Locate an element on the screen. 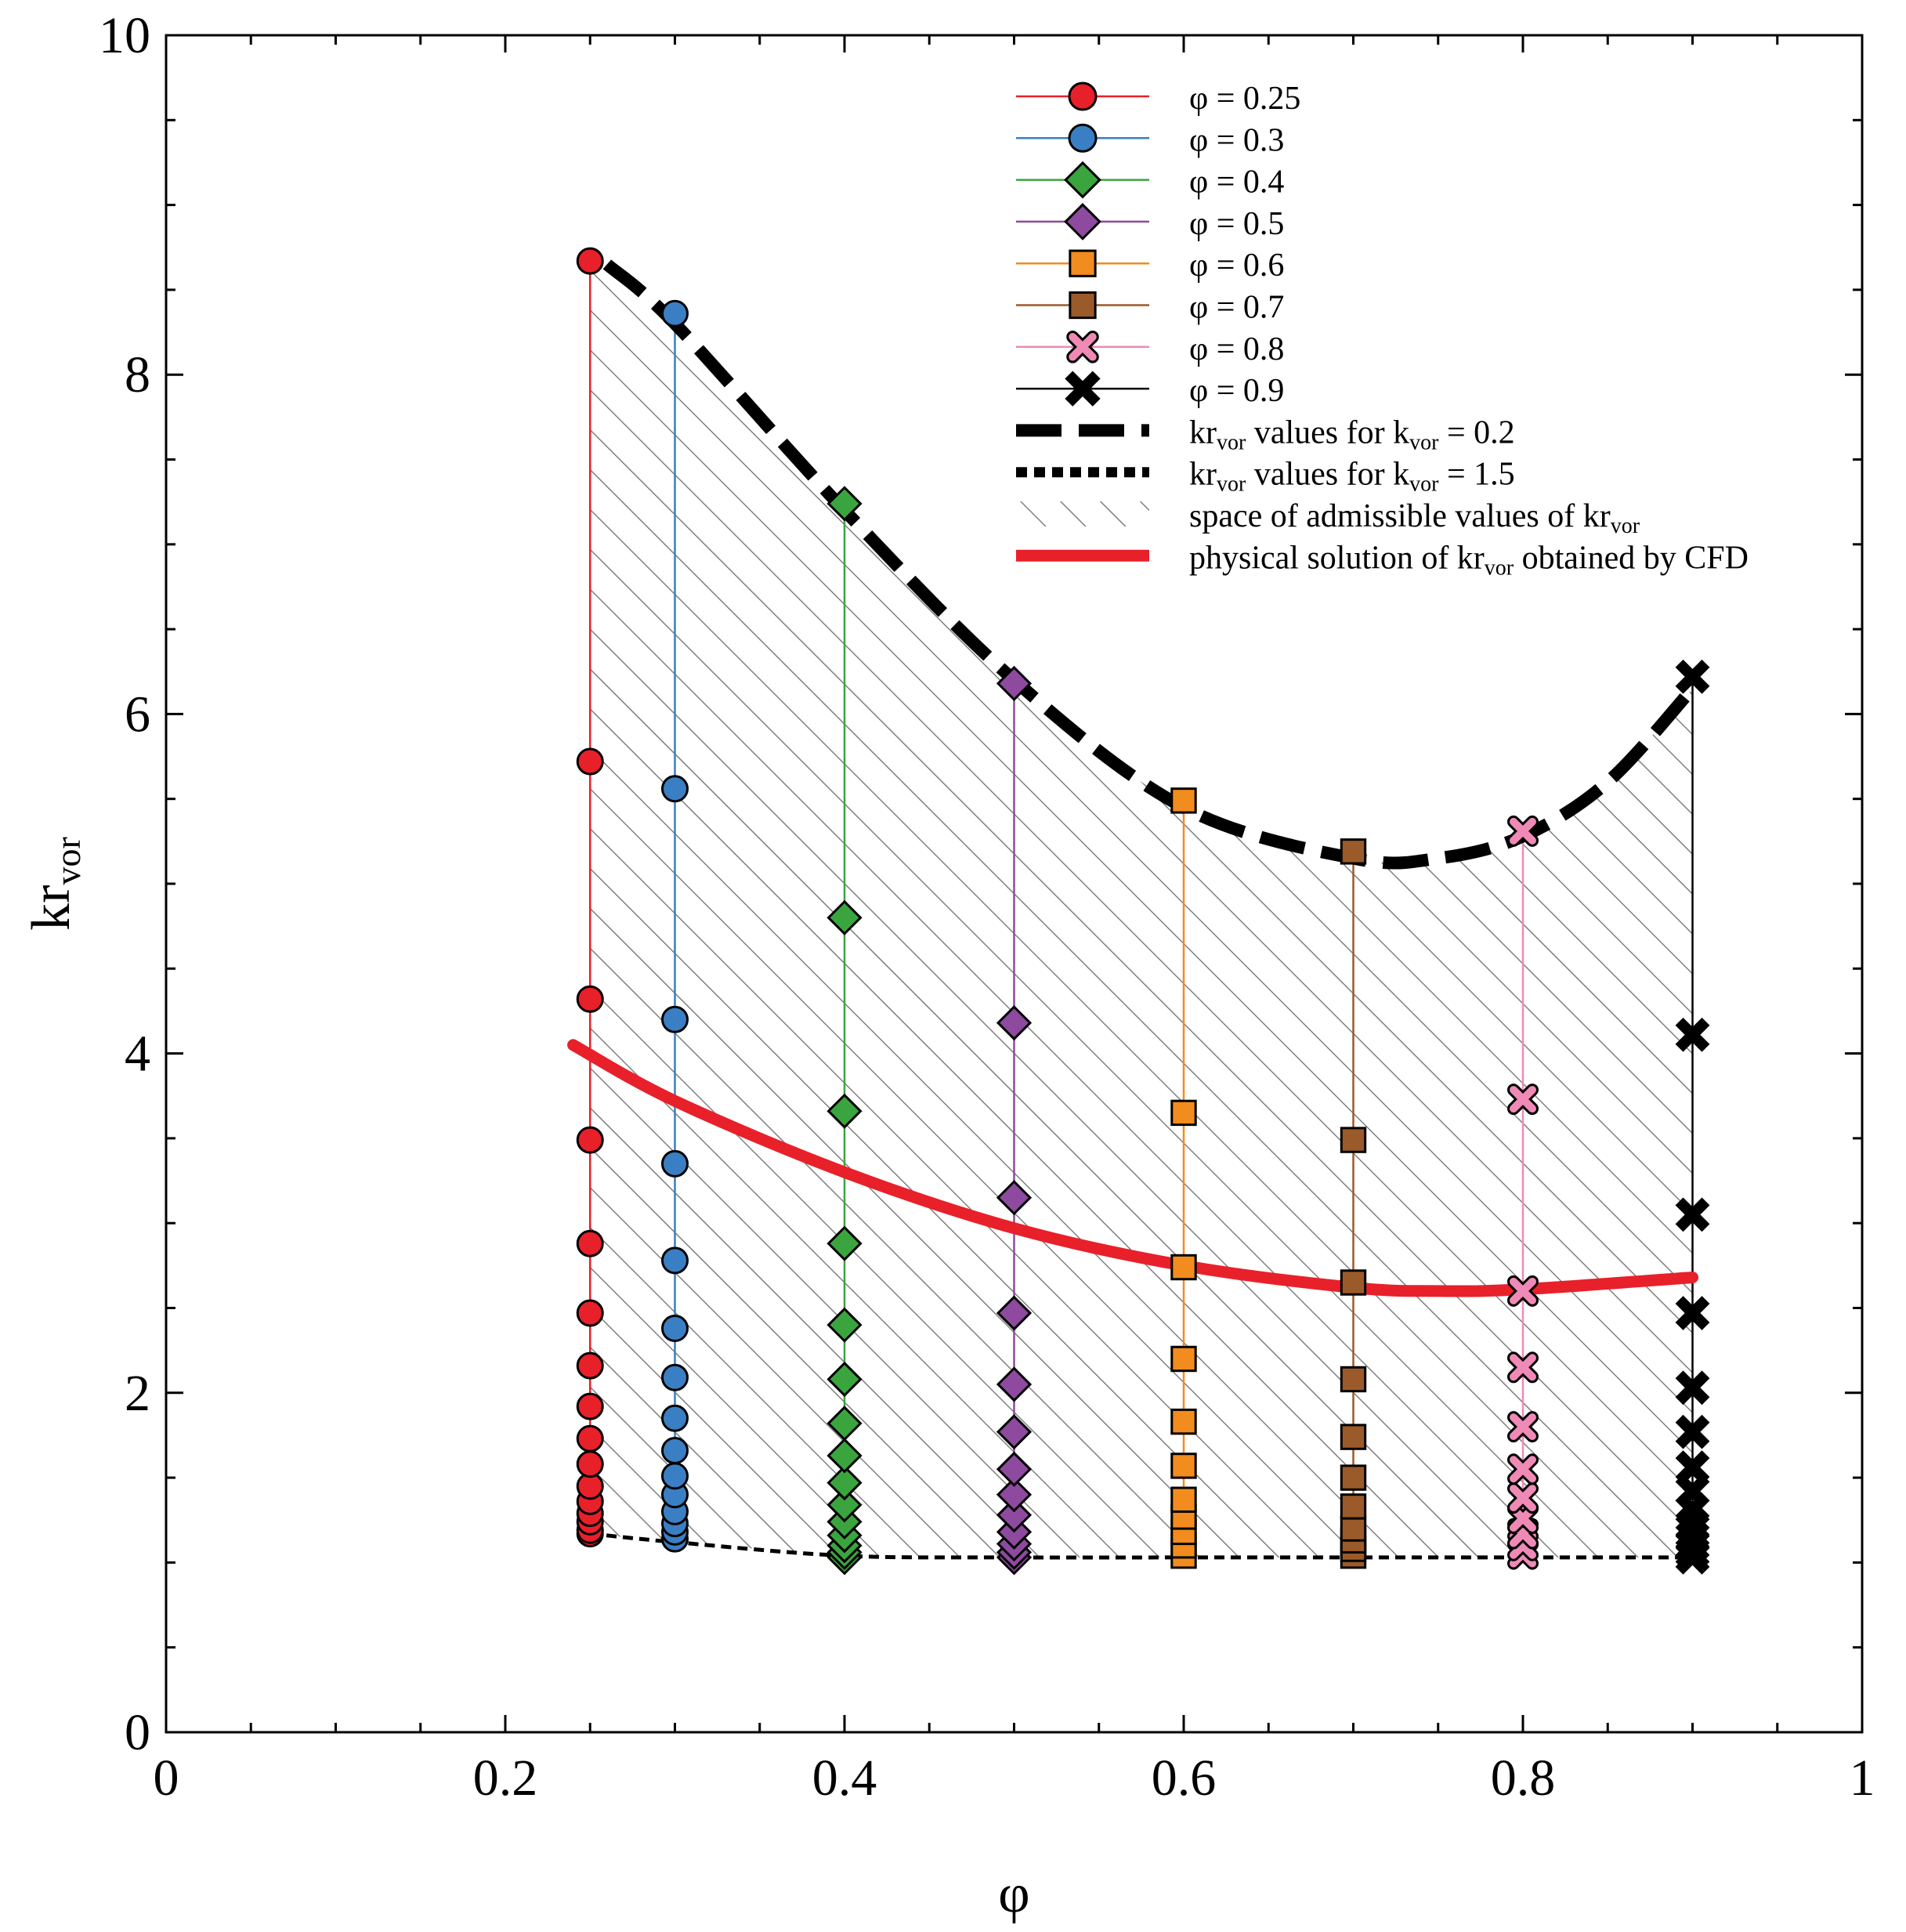  legend-hatch-swatch is located at coordinates (1082, 514).